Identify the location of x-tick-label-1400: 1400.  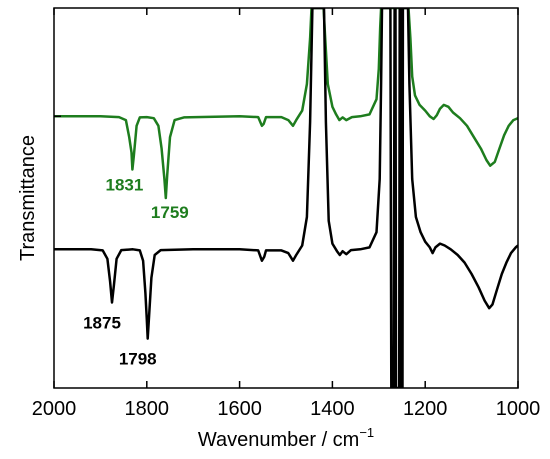
(332, 409).